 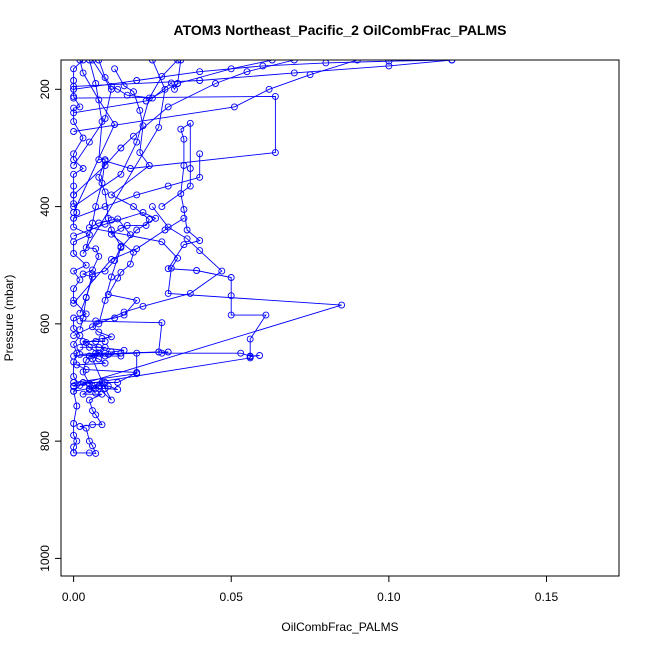 I want to click on y-axis-label: Pressure (mbar), so click(x=9, y=318).